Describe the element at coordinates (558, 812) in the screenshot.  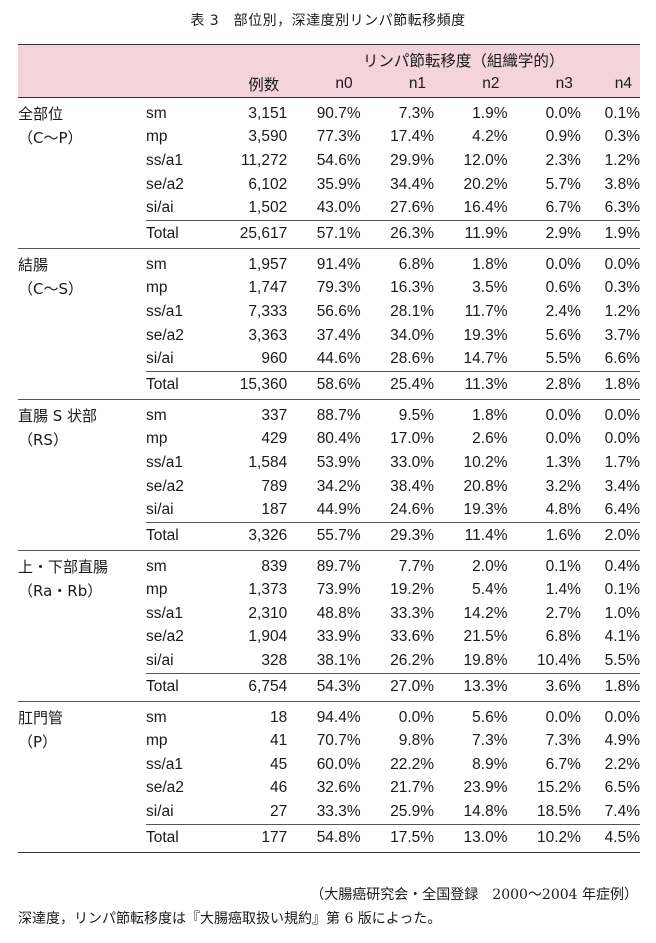
I see `data-cell: 18.5%` at that location.